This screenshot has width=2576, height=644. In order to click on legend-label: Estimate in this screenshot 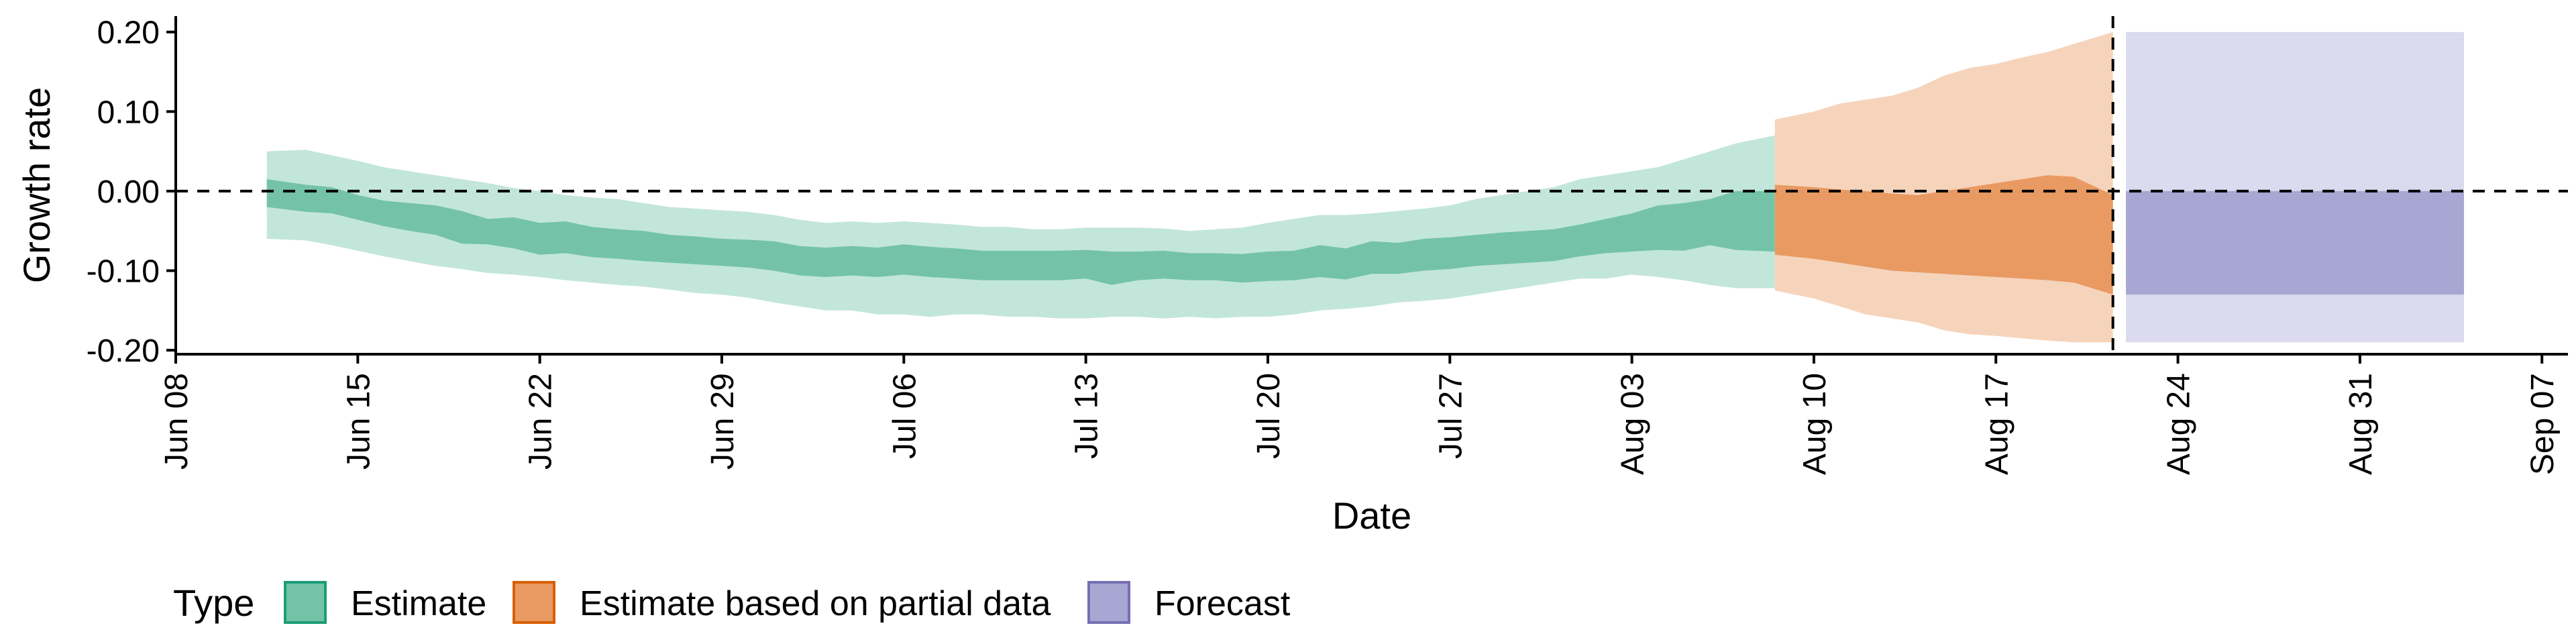, I will do `click(418, 603)`.